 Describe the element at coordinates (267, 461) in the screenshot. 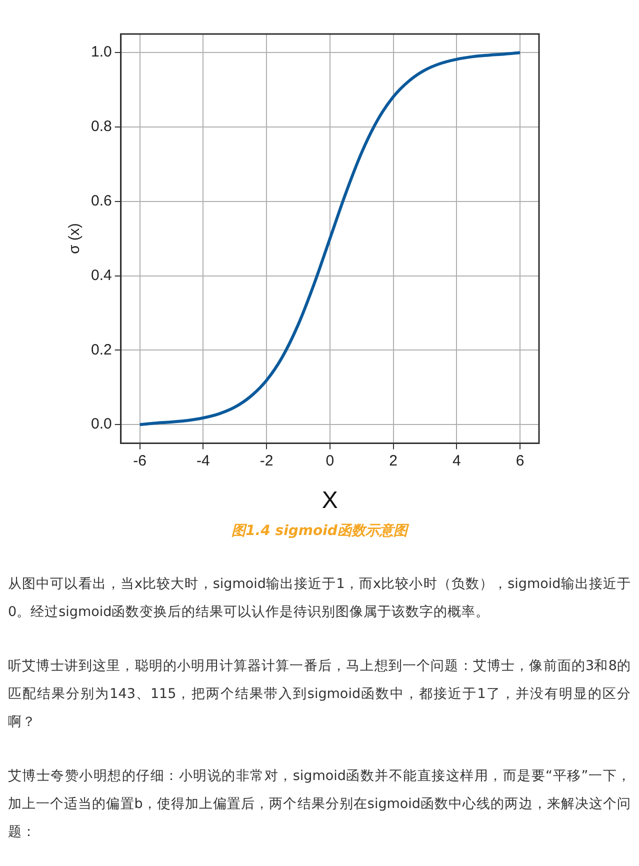

I see `x-tick-label: -2` at that location.